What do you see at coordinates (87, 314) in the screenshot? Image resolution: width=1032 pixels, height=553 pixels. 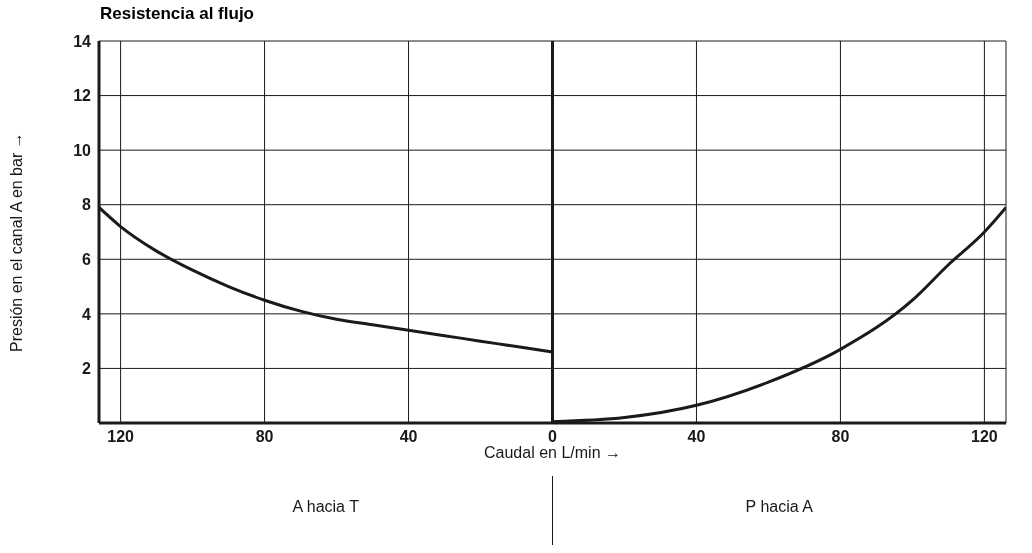 I see `y-tick-label: 4` at bounding box center [87, 314].